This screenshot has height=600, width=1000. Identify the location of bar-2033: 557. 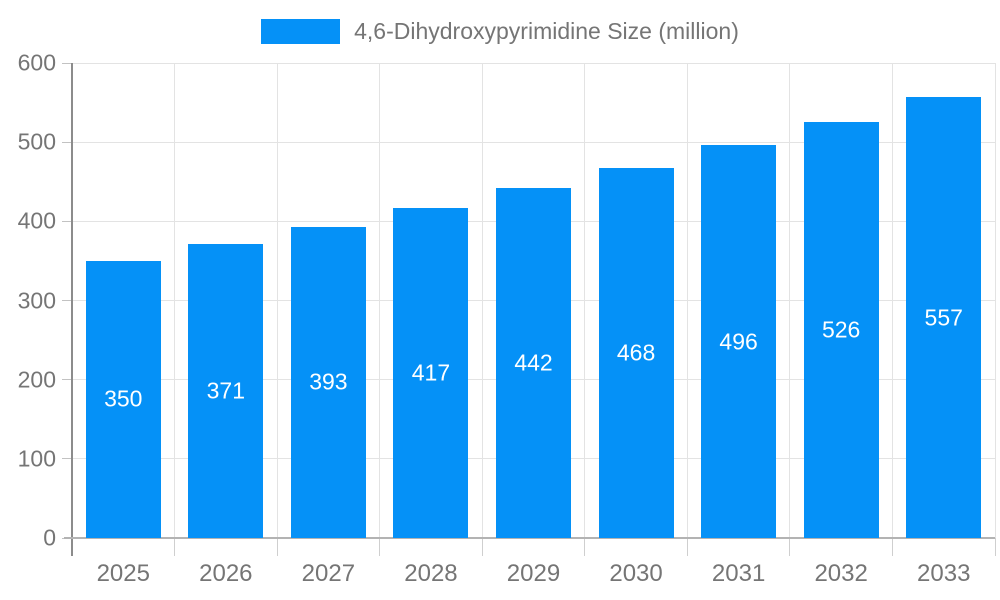
(944, 317).